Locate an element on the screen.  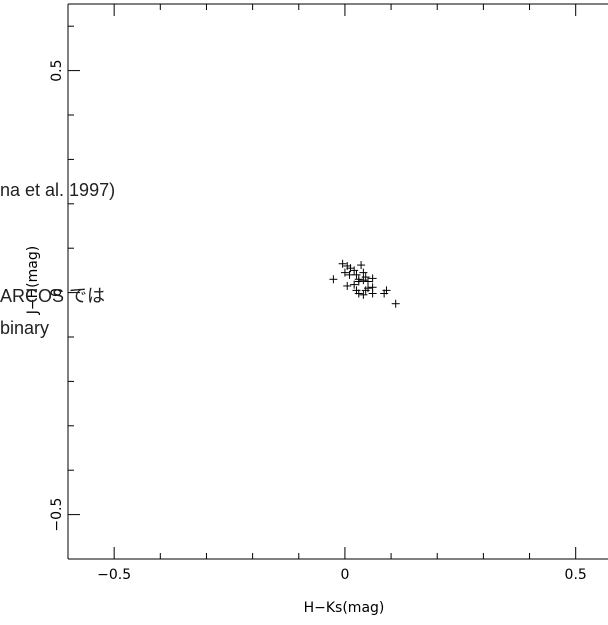
y-tick-label: −0.5 is located at coordinates (57, 515).